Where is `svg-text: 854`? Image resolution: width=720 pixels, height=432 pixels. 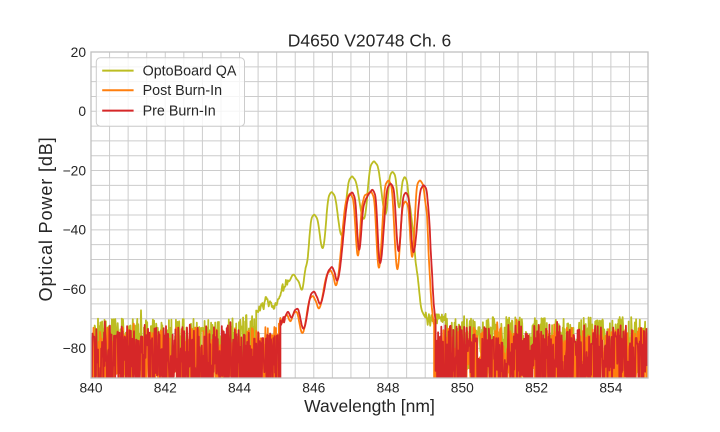
svg-text: 854 is located at coordinates (610, 387).